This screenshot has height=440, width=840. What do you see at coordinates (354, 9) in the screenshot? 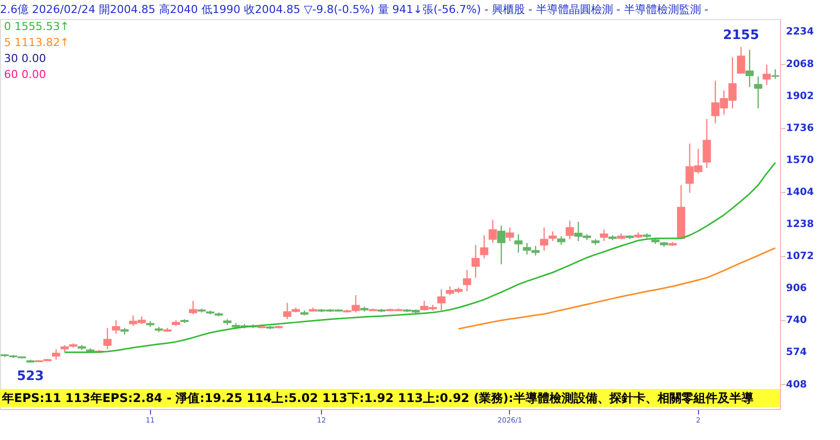
I see `chart-title: 2.6億 2026/02/24 開2004.85 高2040 低1990 收2004.85 ▽-9.8(-0.5%) 量 941↓張(-56.7%) - 興櫃股 - 半導體晶圓檢測 - 半導體檢測監測 -` at bounding box center [354, 9].